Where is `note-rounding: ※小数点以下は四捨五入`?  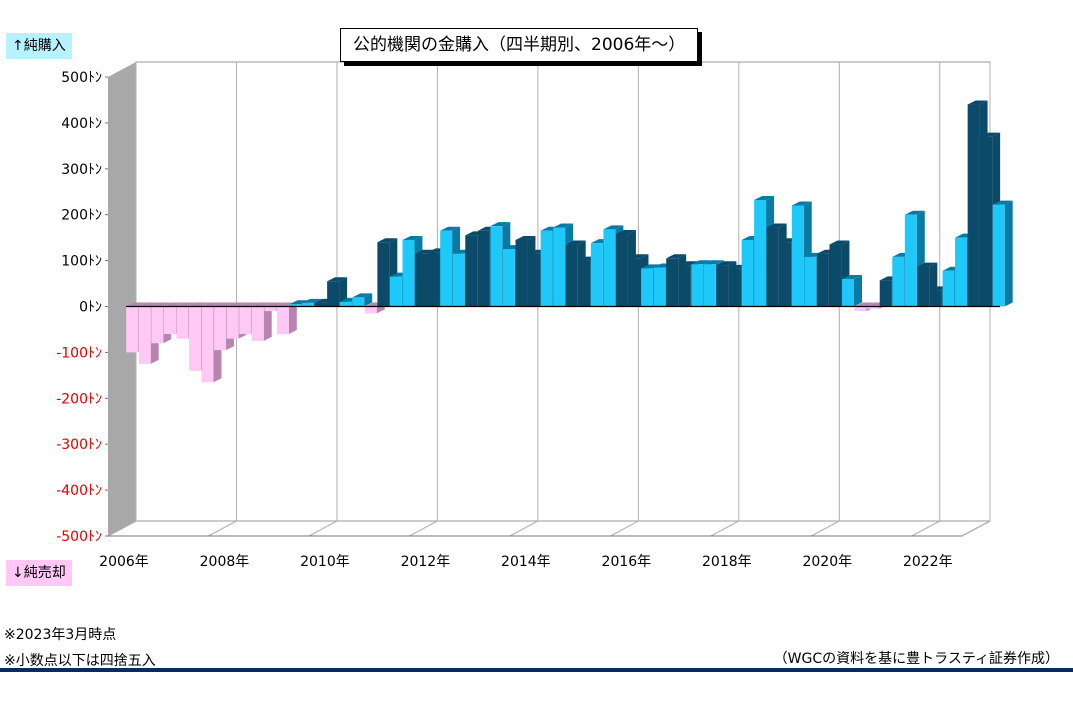
note-rounding: ※小数点以下は四捨五入 is located at coordinates (80, 661).